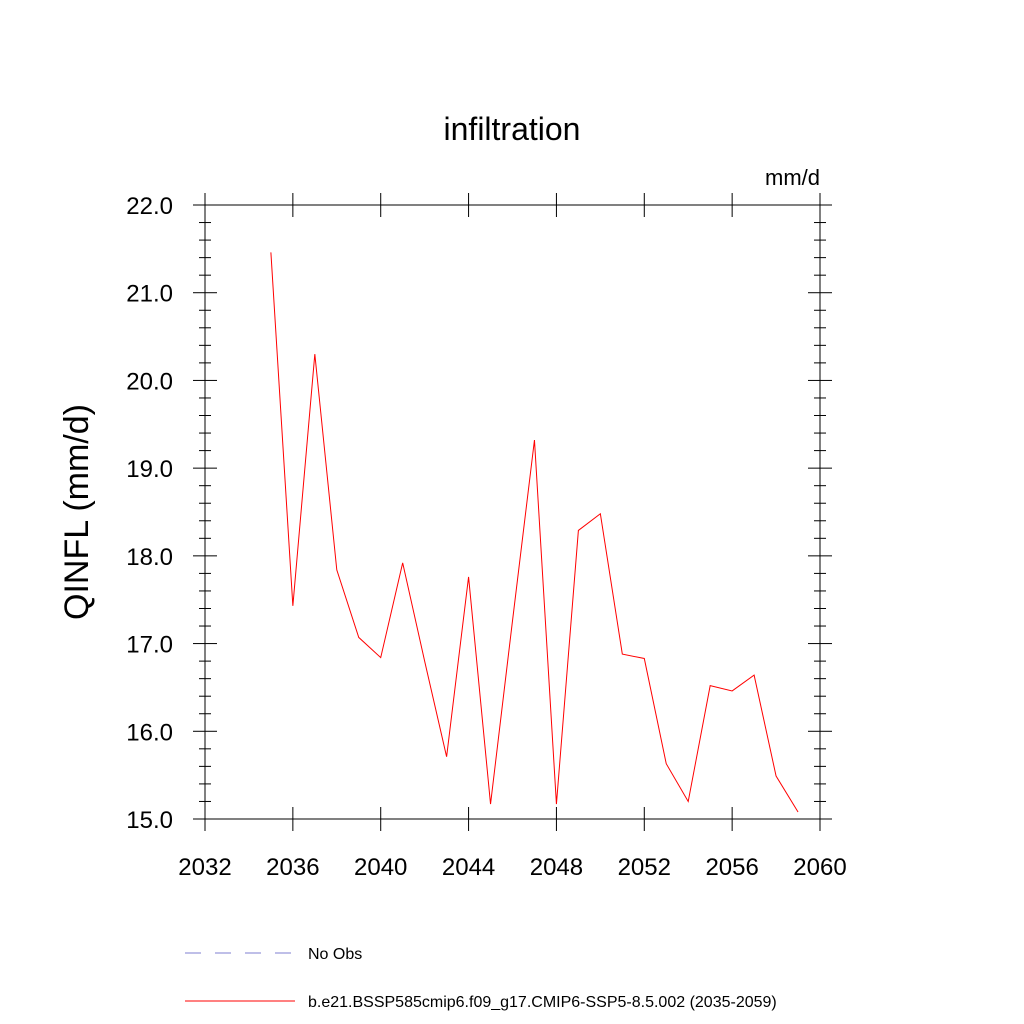 Image resolution: width=1024 pixels, height=1024 pixels. I want to click on x-tick-label: 2060, so click(819, 867).